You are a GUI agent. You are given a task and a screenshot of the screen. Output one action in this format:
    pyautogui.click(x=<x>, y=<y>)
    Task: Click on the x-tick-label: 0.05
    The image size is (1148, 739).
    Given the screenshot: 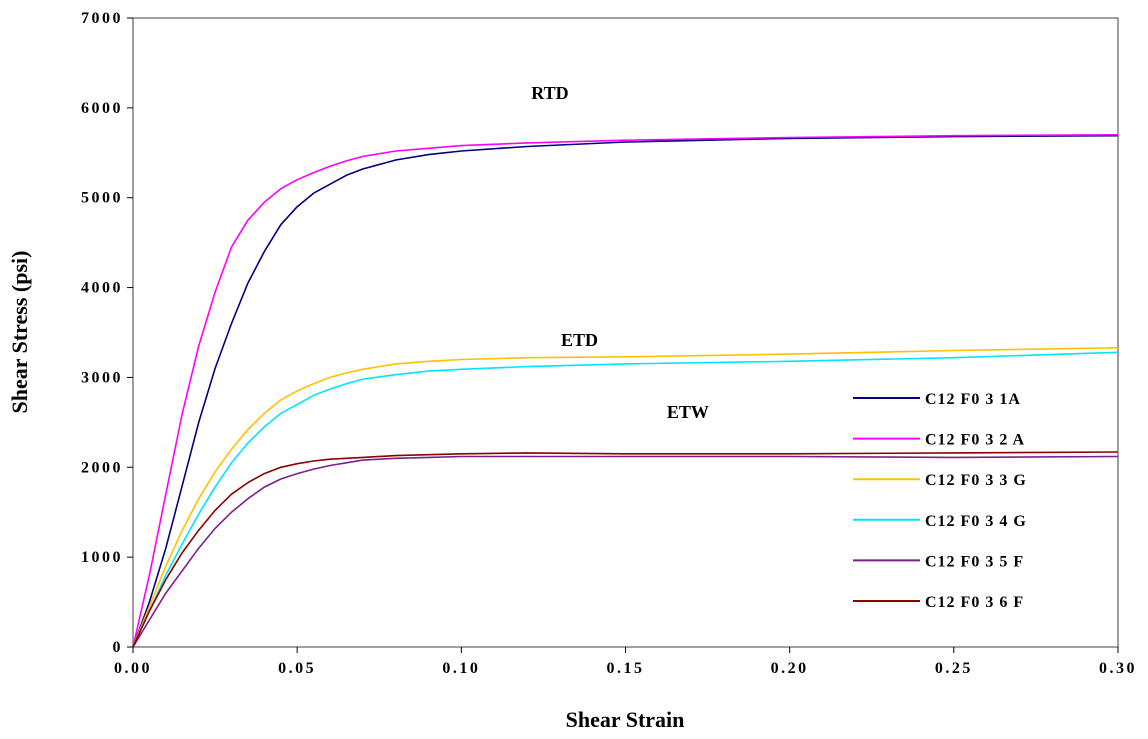 What is the action you would take?
    pyautogui.click(x=297, y=668)
    